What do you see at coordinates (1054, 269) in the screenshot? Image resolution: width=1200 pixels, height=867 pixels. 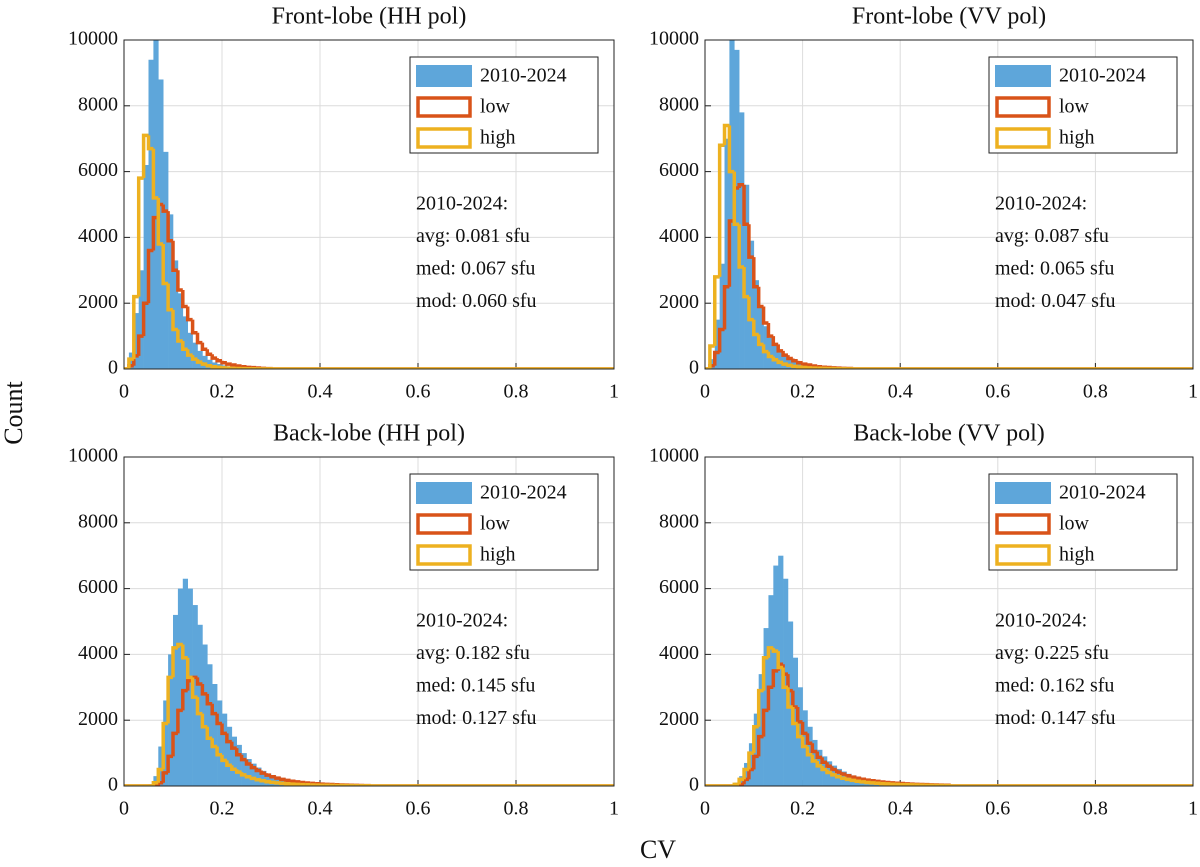 I see `annotation: med: 0.065 sfu` at bounding box center [1054, 269].